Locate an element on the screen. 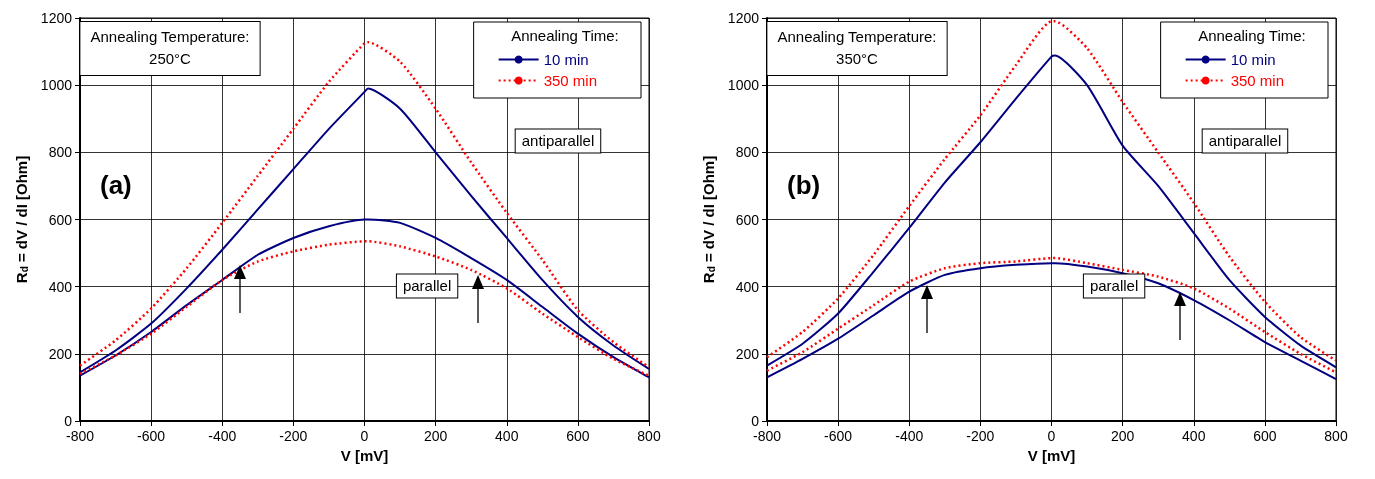 Image resolution: width=1375 pixels, height=479 pixels. annotation: Annealing Temperature: 350°C is located at coordinates (857, 47).